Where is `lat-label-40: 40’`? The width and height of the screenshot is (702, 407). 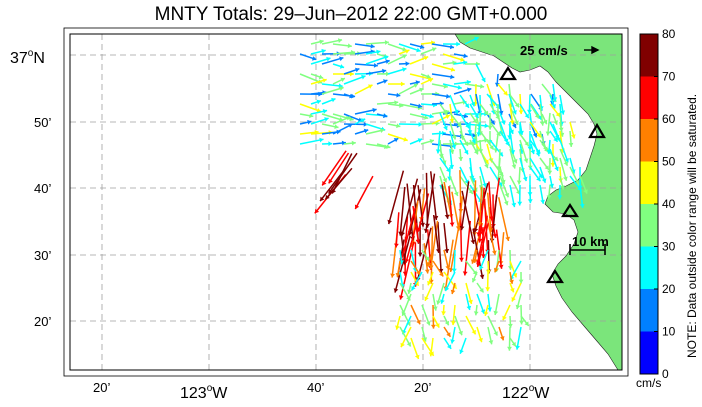
lat-label-40: 40’ is located at coordinates (42, 188).